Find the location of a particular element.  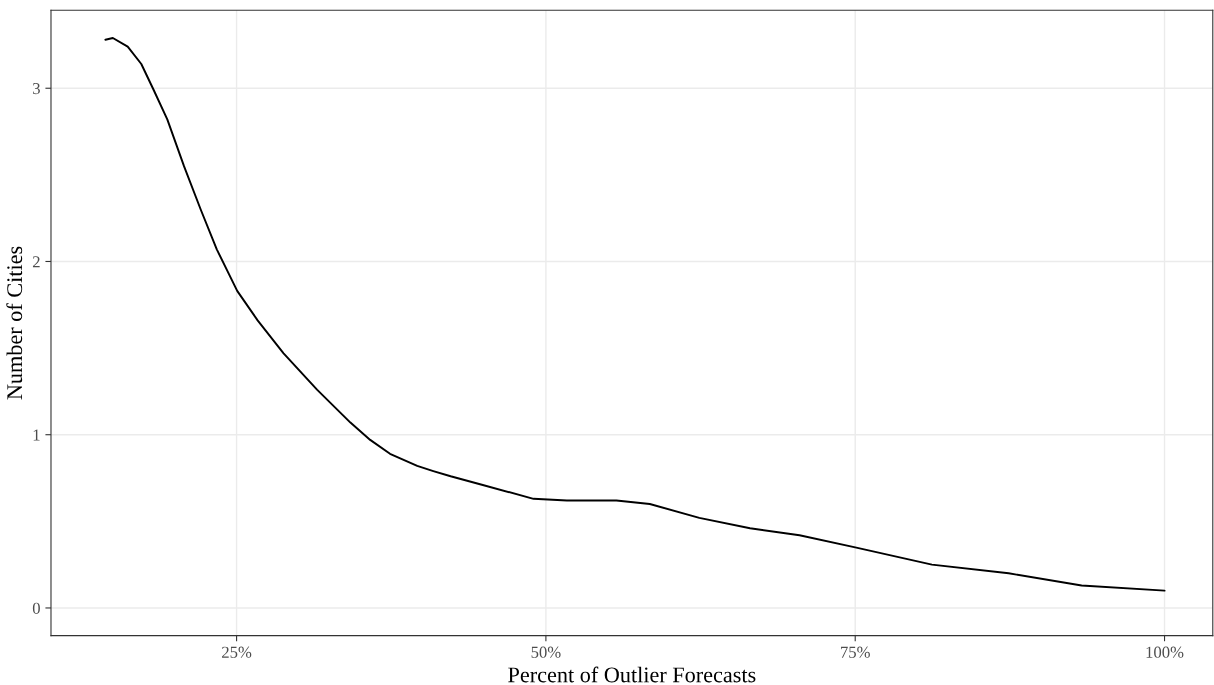

x-tick-label: 50% is located at coordinates (546, 652).